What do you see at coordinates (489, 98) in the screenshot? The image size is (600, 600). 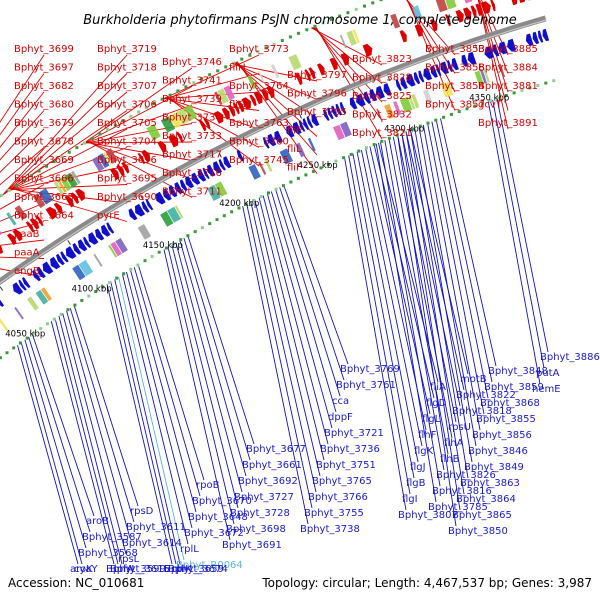 I see `tick-label: 4350 kbp` at bounding box center [489, 98].